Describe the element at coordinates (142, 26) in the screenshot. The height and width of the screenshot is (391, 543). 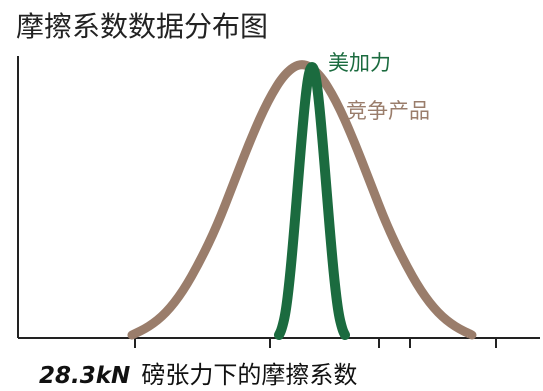
I see `chart-title: 摩擦系数数据分布图` at that location.